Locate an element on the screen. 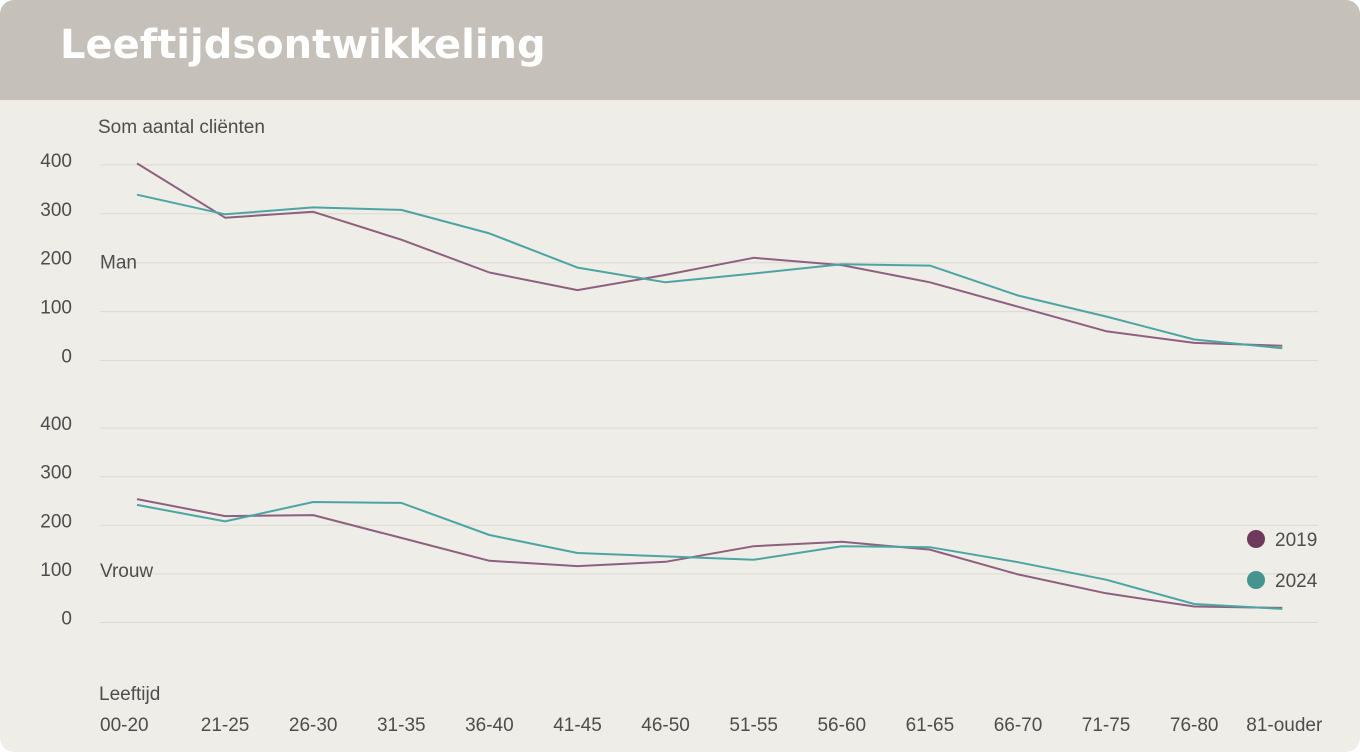 The width and height of the screenshot is (1360, 752). header-bar: Leeftijdsontwikkeling is located at coordinates (680, 50).